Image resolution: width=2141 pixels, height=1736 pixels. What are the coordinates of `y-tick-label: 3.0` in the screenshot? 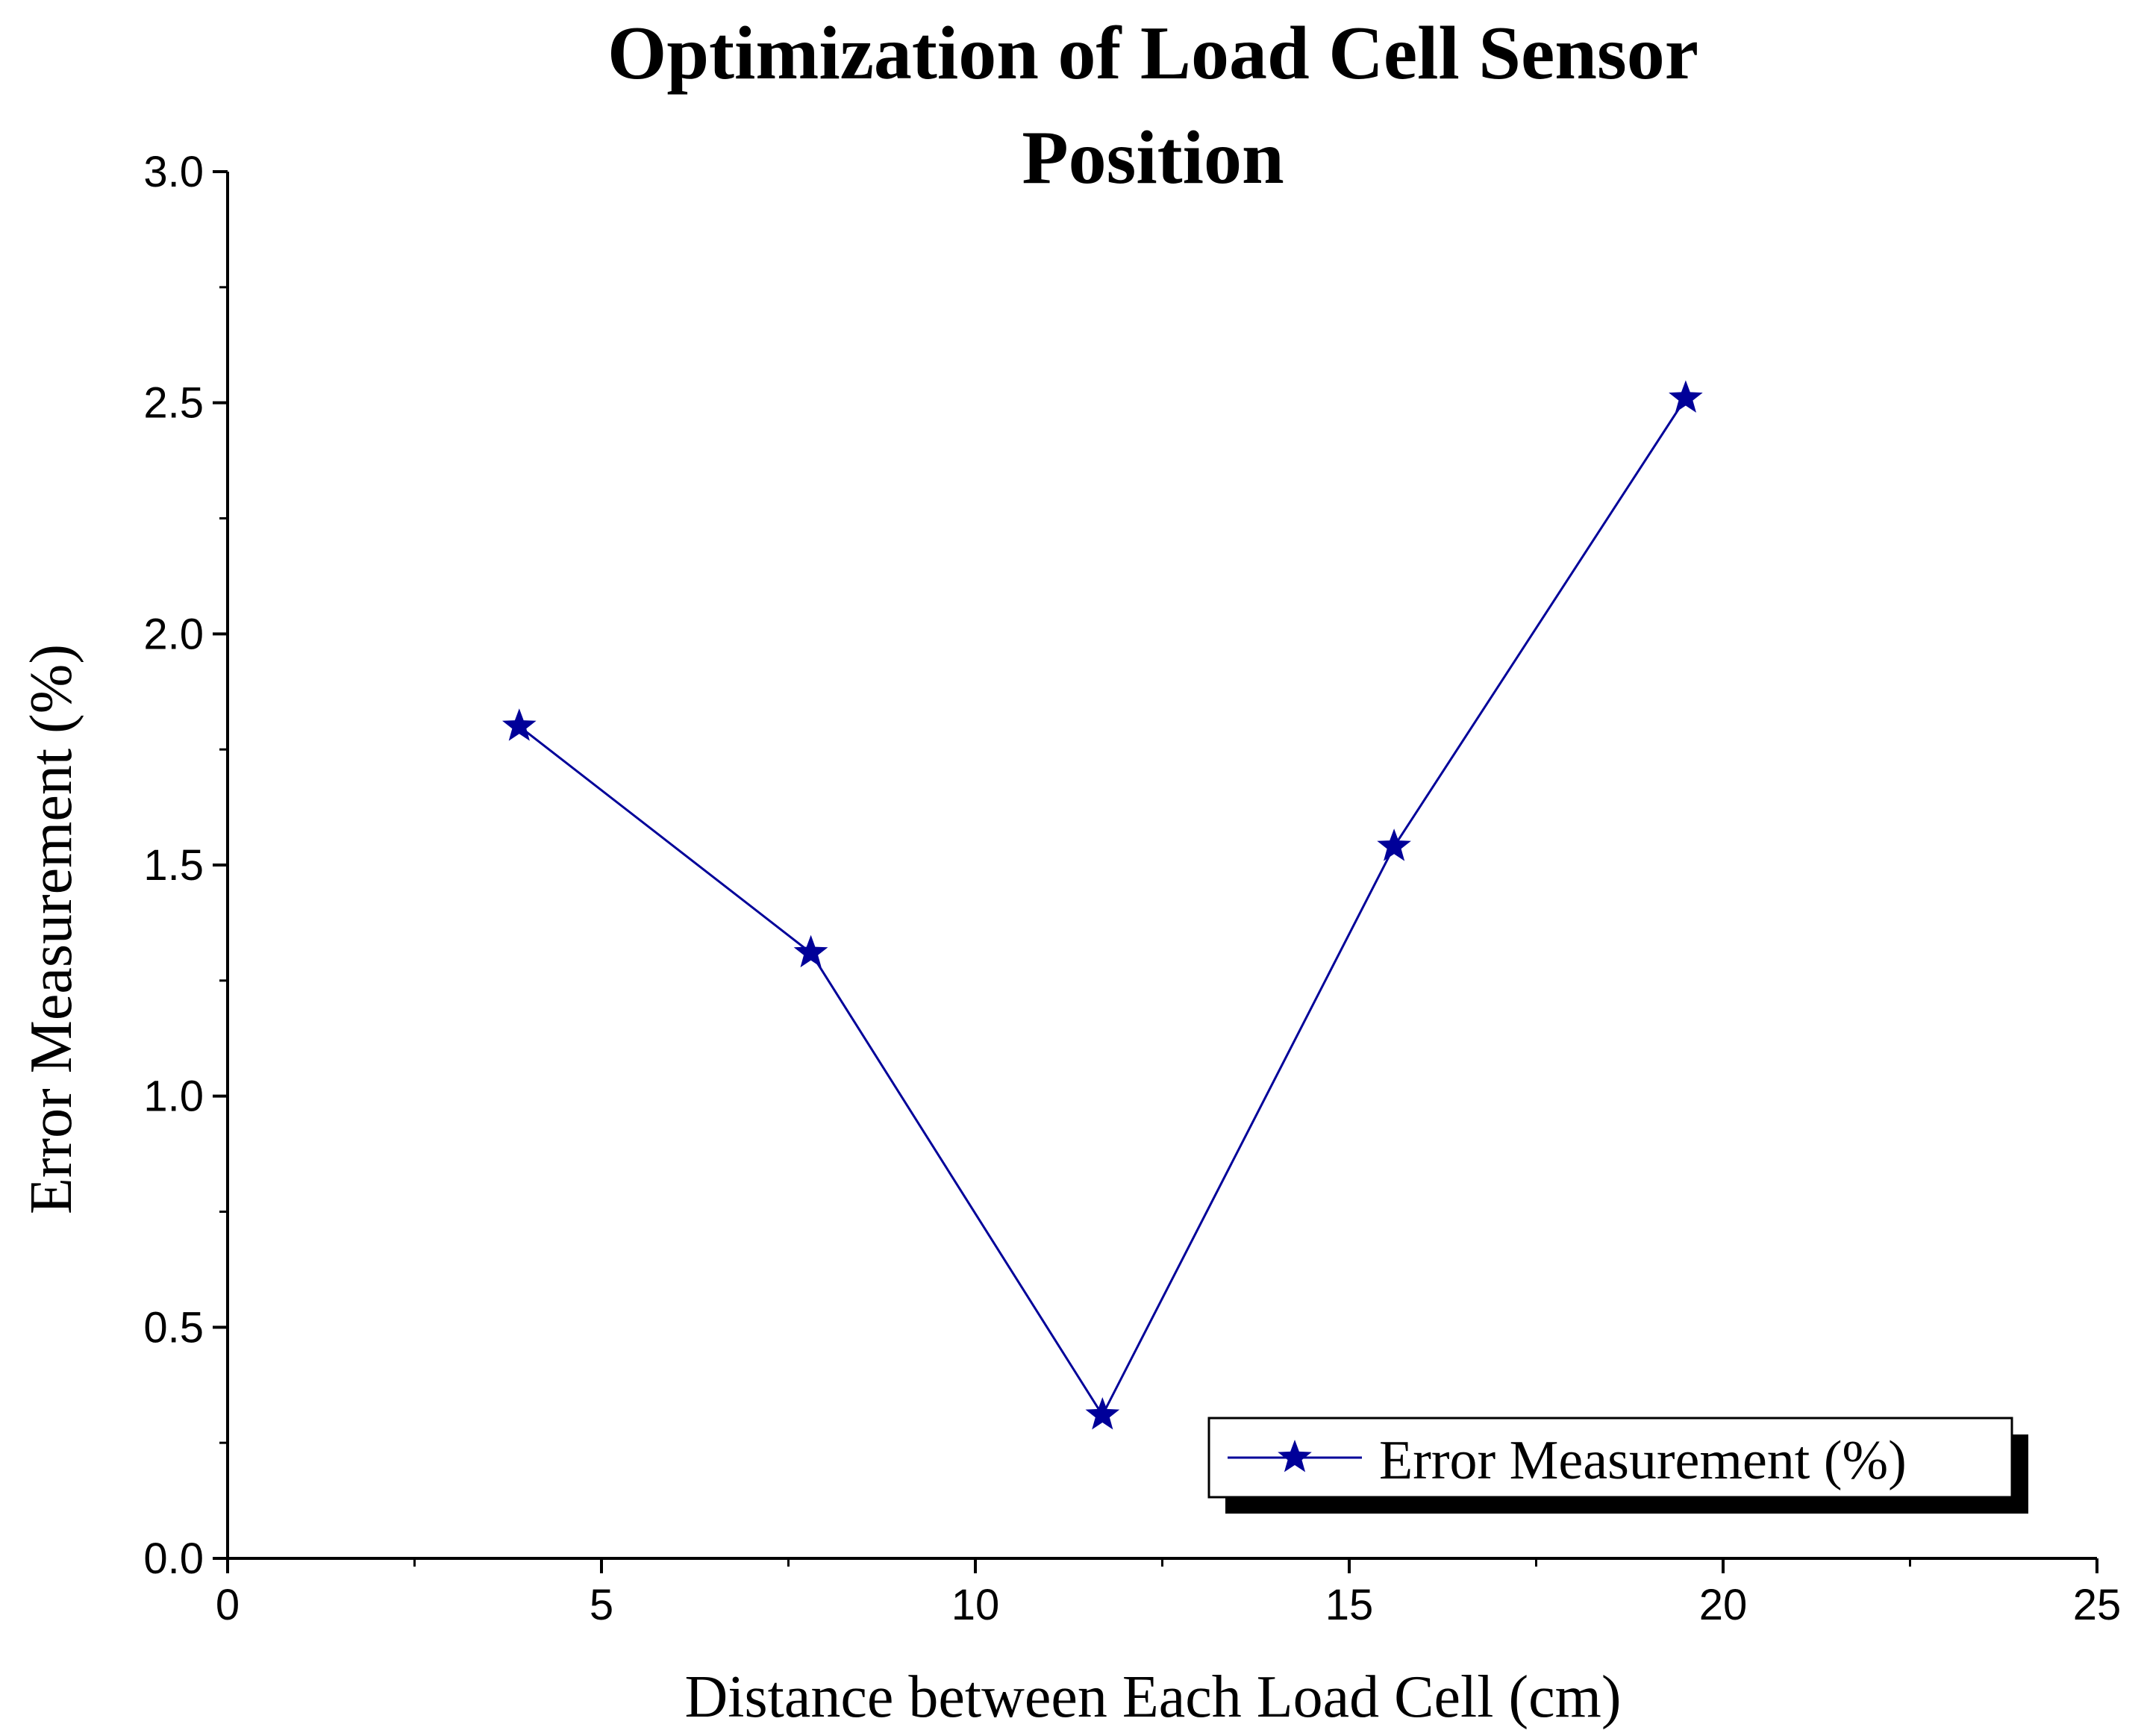 It's located at (173, 172).